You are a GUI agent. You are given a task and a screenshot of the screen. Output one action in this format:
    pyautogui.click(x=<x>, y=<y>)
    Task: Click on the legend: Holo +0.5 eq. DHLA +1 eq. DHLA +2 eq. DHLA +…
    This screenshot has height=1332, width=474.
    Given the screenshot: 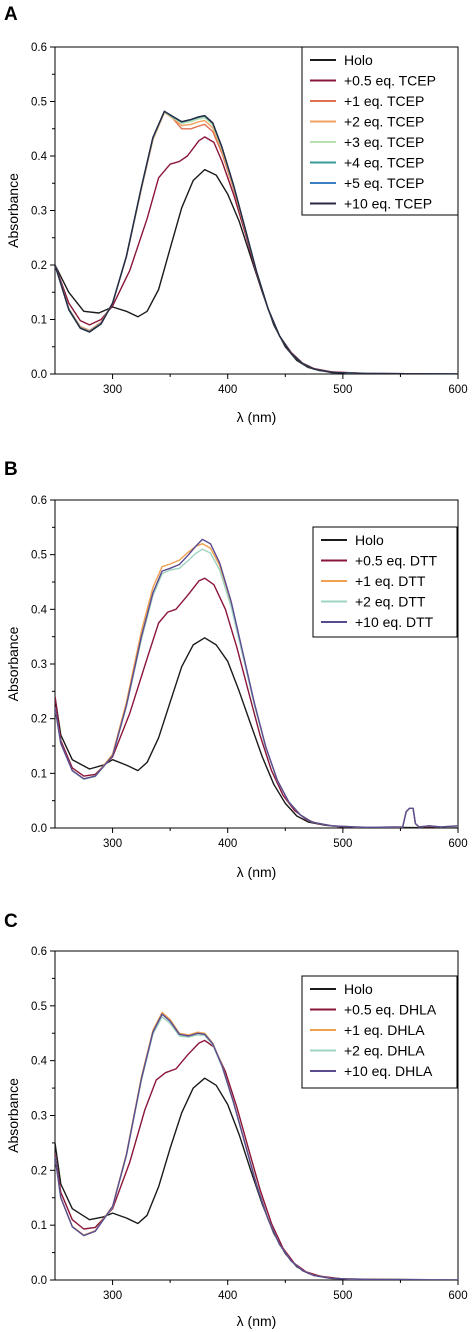 What is the action you would take?
    pyautogui.click(x=379, y=1032)
    